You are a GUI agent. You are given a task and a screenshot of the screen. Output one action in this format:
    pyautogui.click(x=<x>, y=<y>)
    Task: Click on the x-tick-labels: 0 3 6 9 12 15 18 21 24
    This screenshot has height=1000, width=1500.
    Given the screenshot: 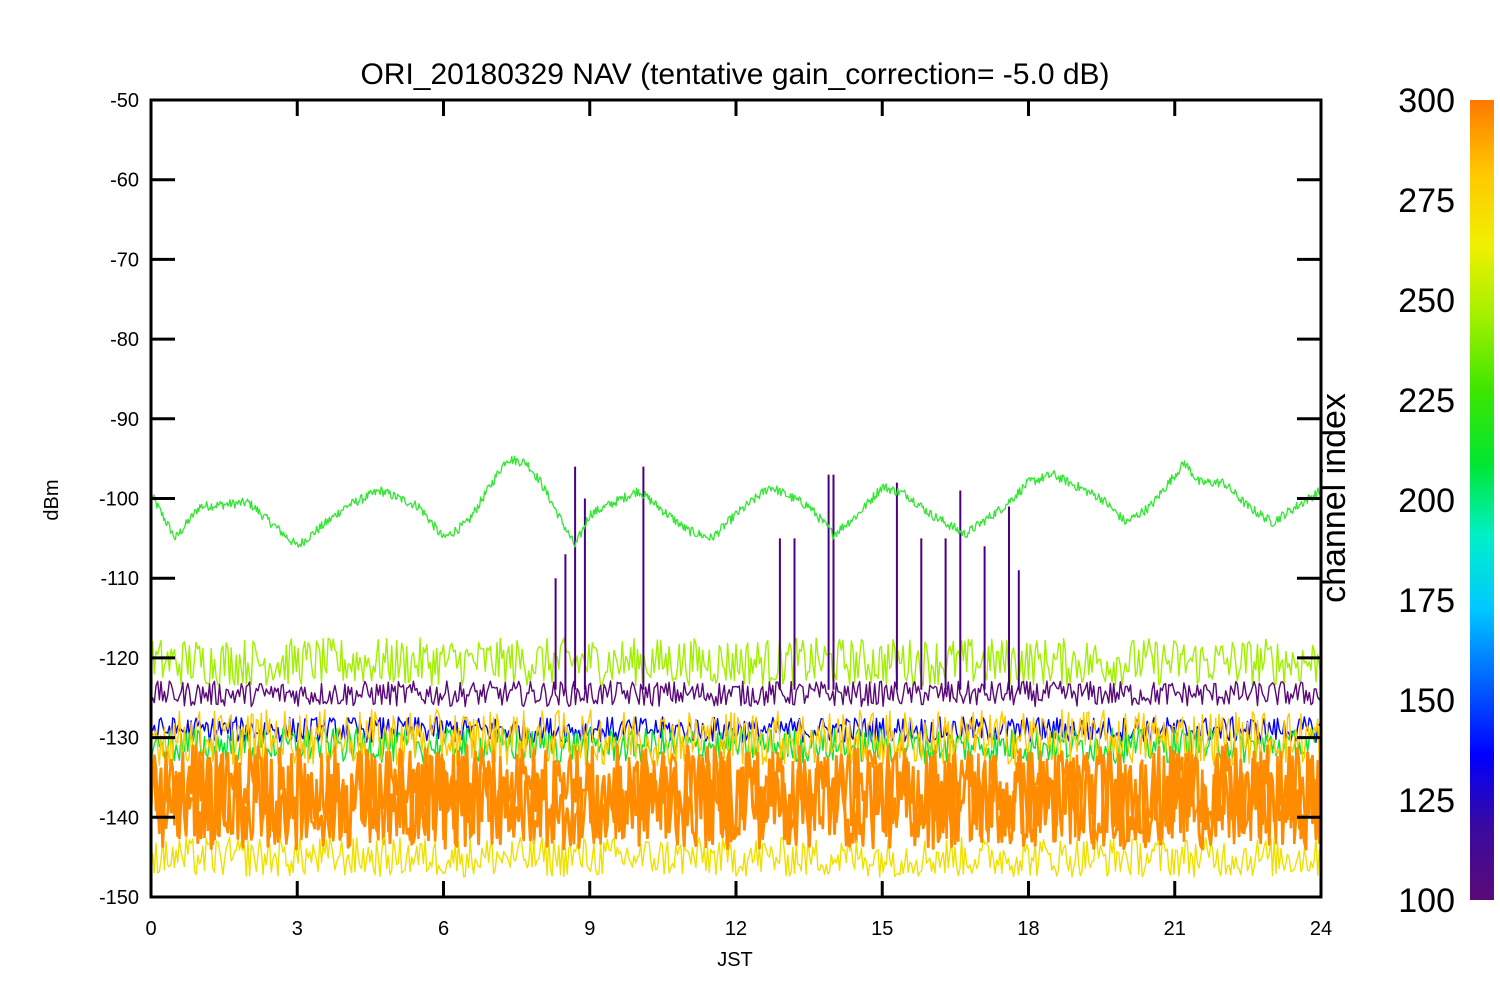 What is the action you would take?
    pyautogui.click(x=738, y=929)
    